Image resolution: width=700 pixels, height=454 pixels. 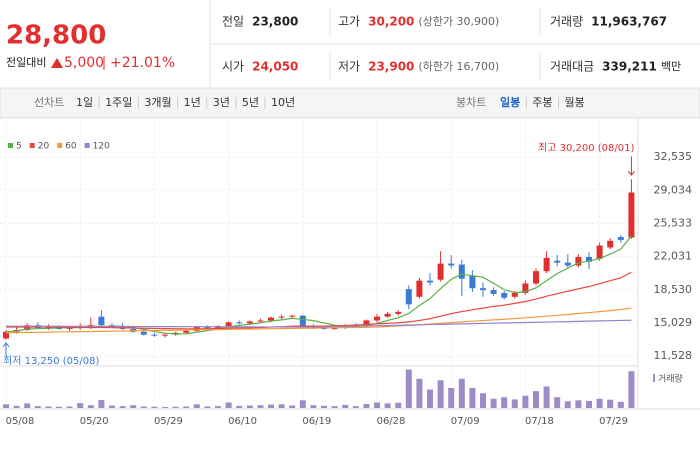 I want to click on volume-label: 거래량, so click(x=670, y=379).